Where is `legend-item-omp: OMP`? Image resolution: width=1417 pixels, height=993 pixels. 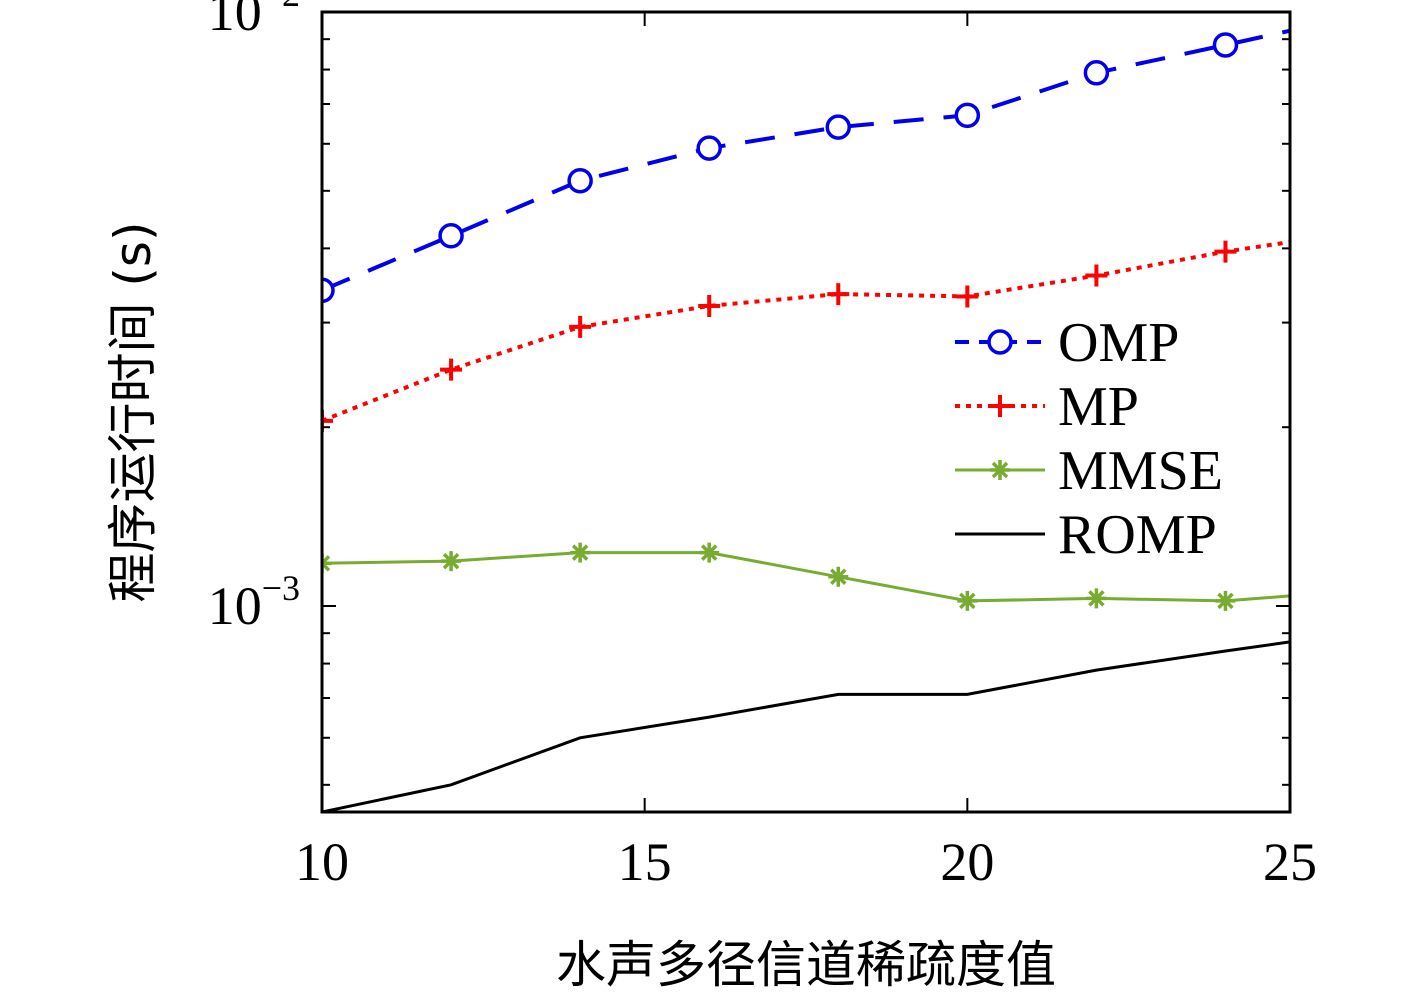
legend-item-omp: OMP is located at coordinates (1067, 343).